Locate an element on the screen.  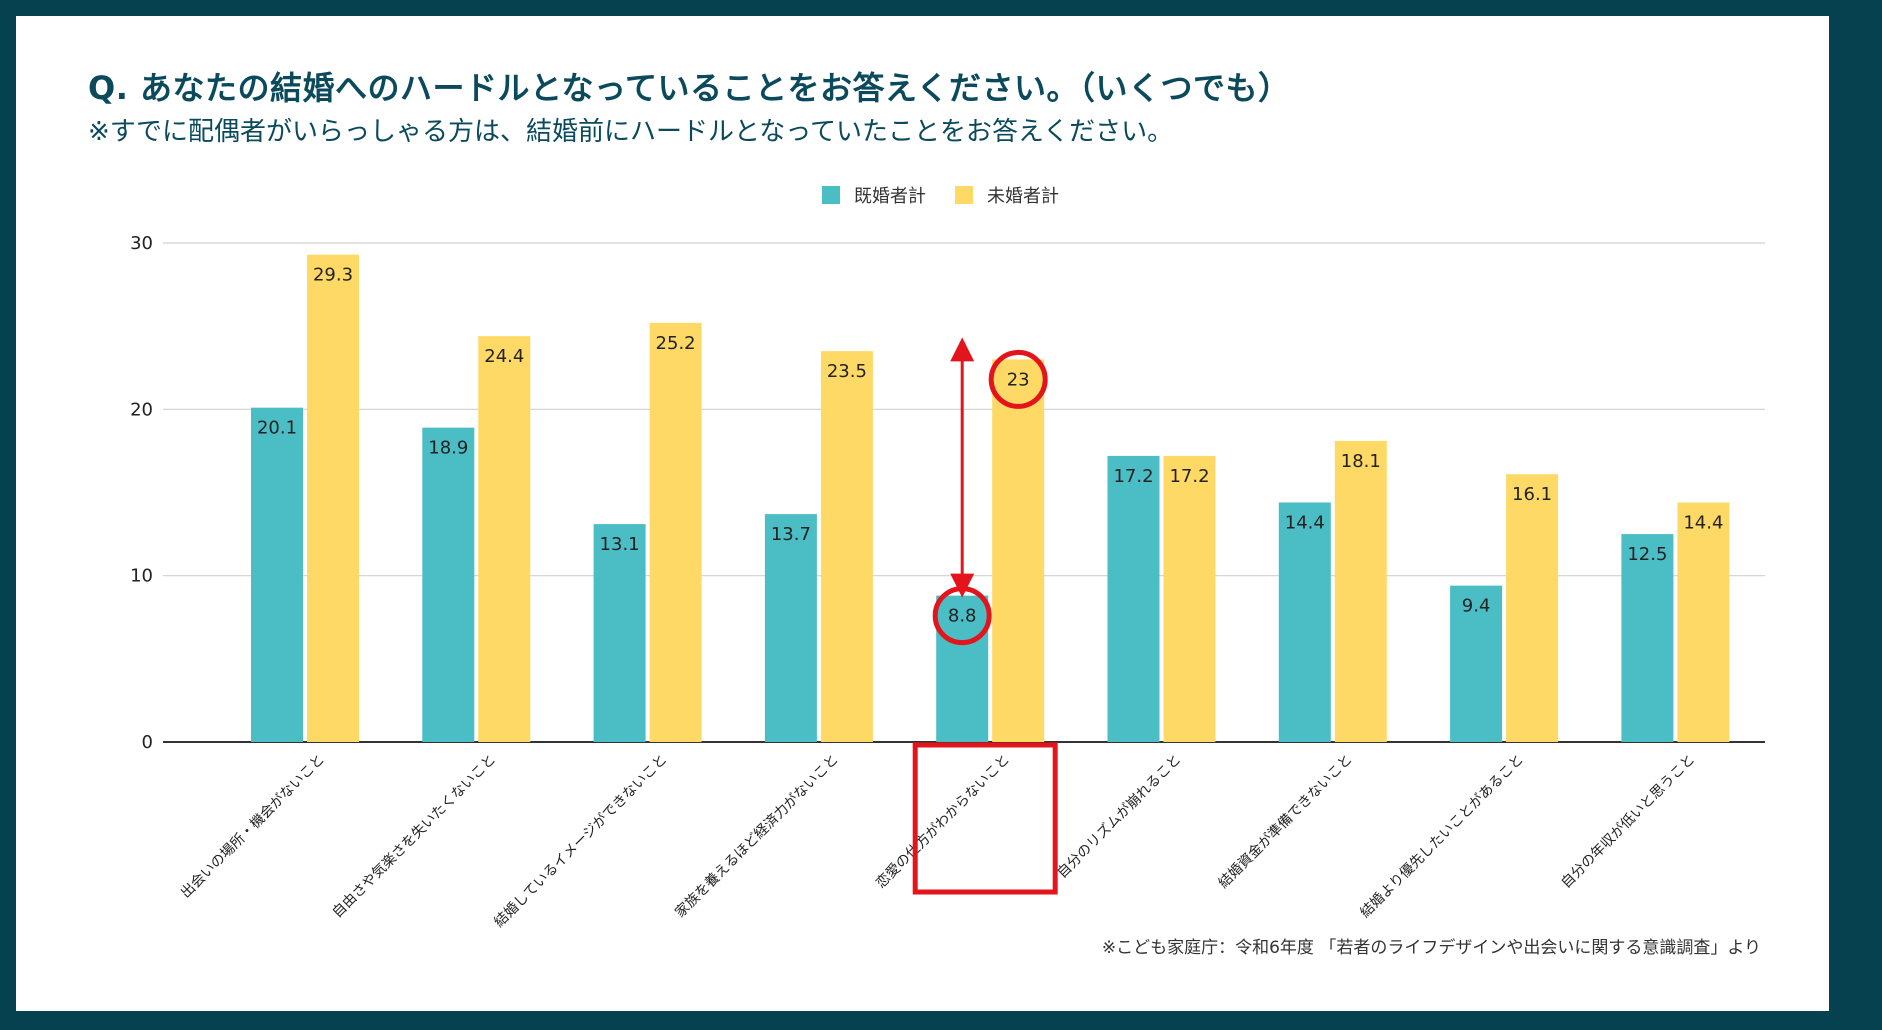
y-axis-ticks: 0 10 20 30 is located at coordinates (141, 493).